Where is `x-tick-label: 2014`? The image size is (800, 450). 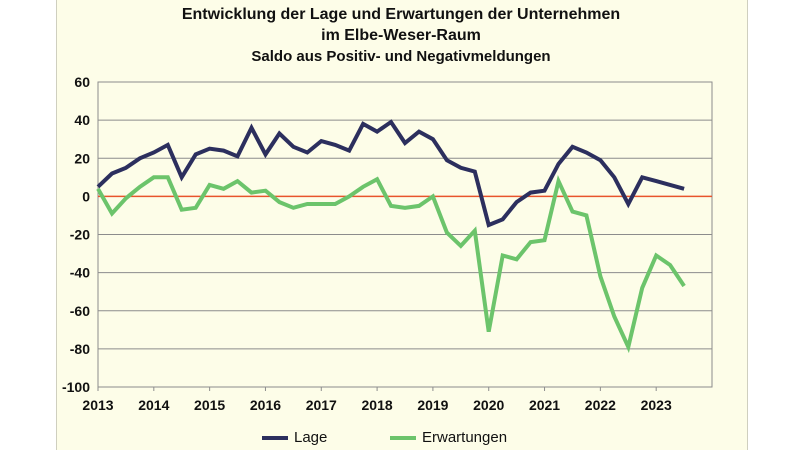 x-tick-label: 2014 is located at coordinates (153, 405).